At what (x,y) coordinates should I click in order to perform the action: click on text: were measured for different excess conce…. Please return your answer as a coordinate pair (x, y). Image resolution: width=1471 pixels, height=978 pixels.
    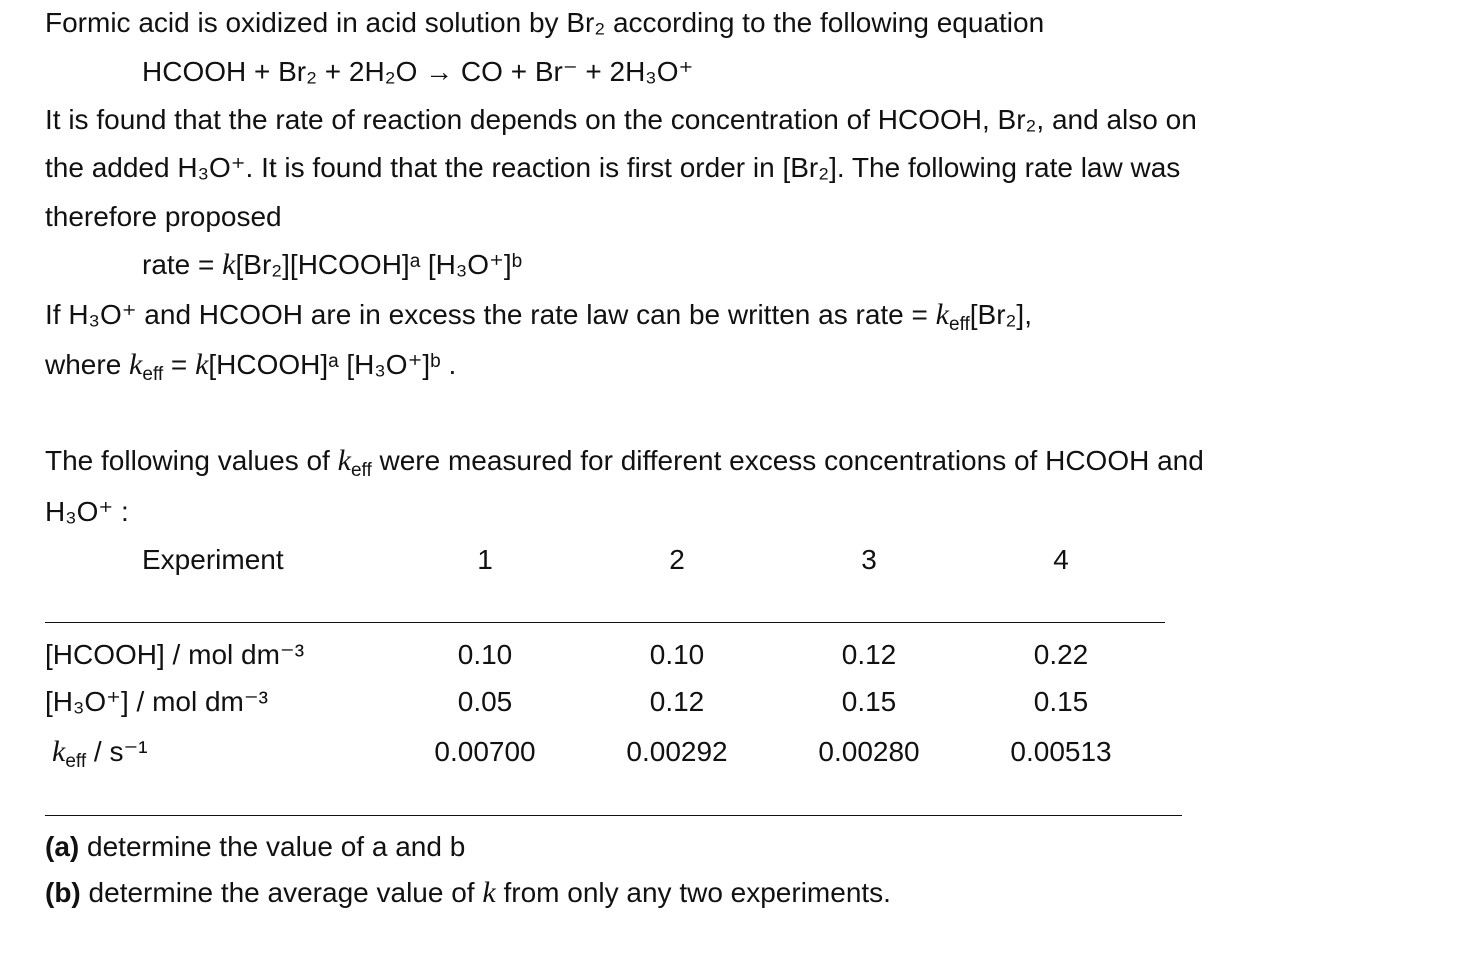
    Looking at the image, I should click on (787, 460).